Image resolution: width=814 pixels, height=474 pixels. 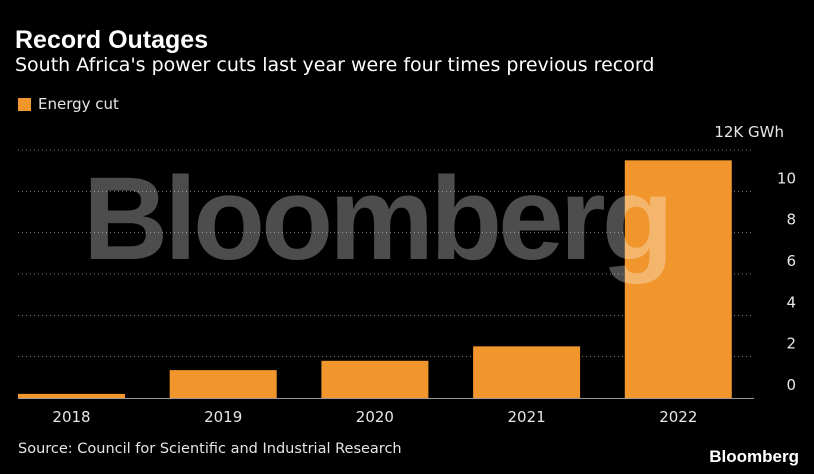 What do you see at coordinates (678, 417) in the screenshot?
I see `x-tick-label: 2022` at bounding box center [678, 417].